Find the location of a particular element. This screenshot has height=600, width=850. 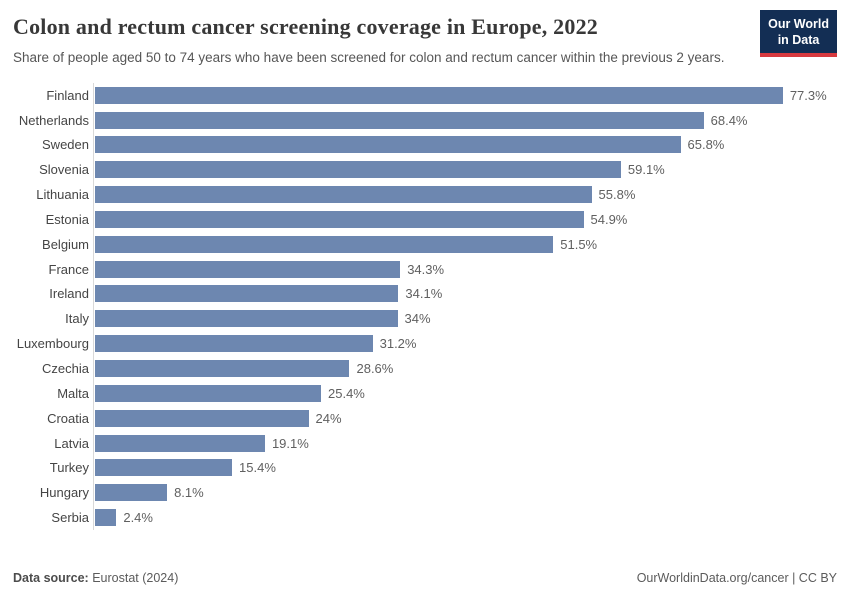

value-label: 68.4% is located at coordinates (729, 120).